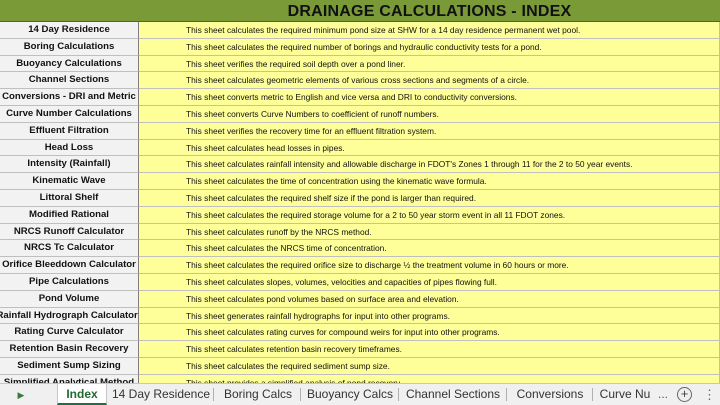  What do you see at coordinates (161, 394) in the screenshot?
I see `tab-14-day-residence: 14 Day Residence` at bounding box center [161, 394].